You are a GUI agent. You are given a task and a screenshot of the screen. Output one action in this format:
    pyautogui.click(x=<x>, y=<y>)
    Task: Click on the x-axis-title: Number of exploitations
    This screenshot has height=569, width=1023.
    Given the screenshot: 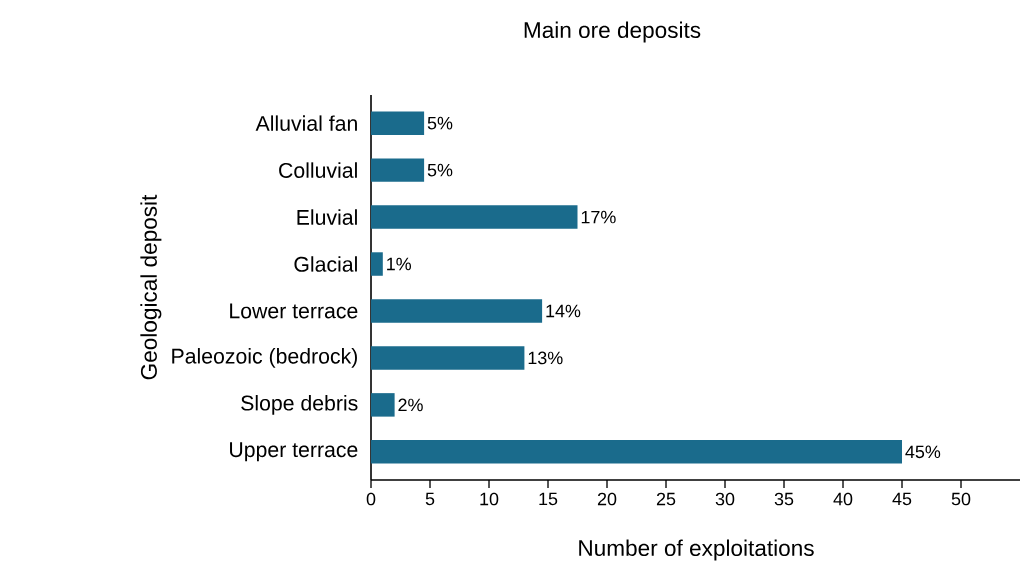 What is the action you would take?
    pyautogui.click(x=696, y=550)
    